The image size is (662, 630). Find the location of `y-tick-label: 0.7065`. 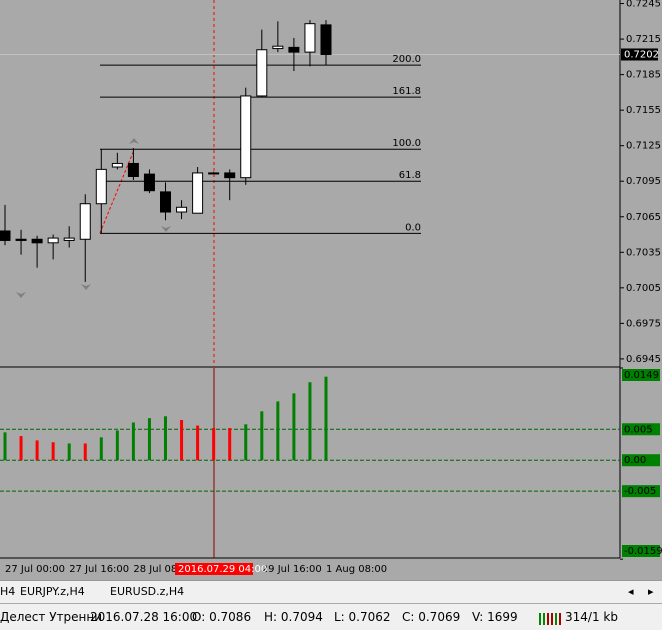

y-tick-label: 0.7065 is located at coordinates (643, 217).